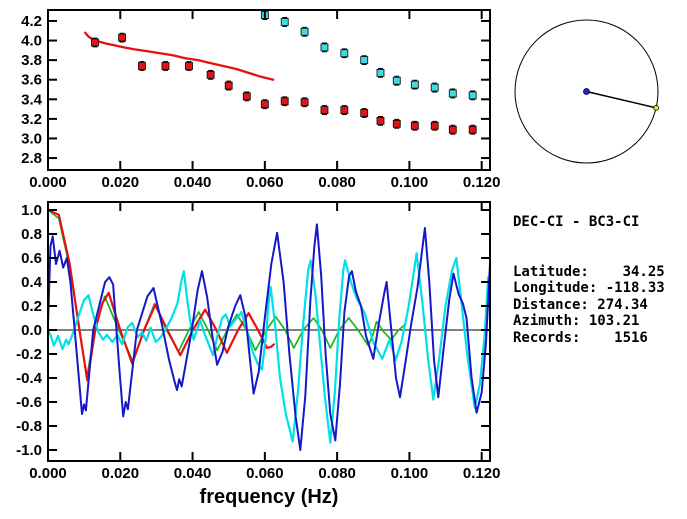  What do you see at coordinates (31, 330) in the screenshot?
I see `y-tick-label: 0.0` at bounding box center [31, 330].